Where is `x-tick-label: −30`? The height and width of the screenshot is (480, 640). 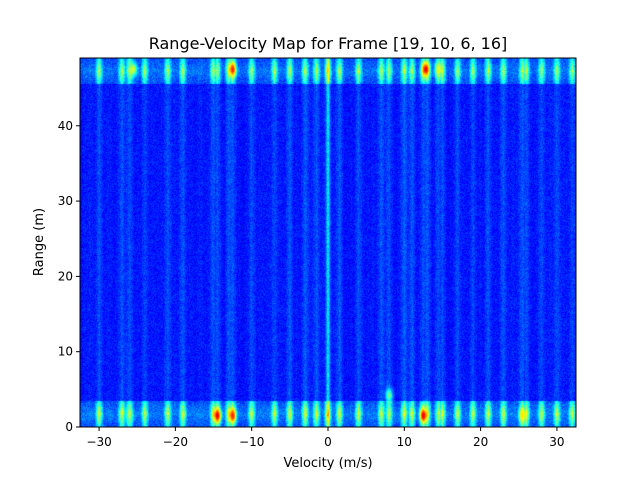
x-tick-label: −30 is located at coordinates (98, 442).